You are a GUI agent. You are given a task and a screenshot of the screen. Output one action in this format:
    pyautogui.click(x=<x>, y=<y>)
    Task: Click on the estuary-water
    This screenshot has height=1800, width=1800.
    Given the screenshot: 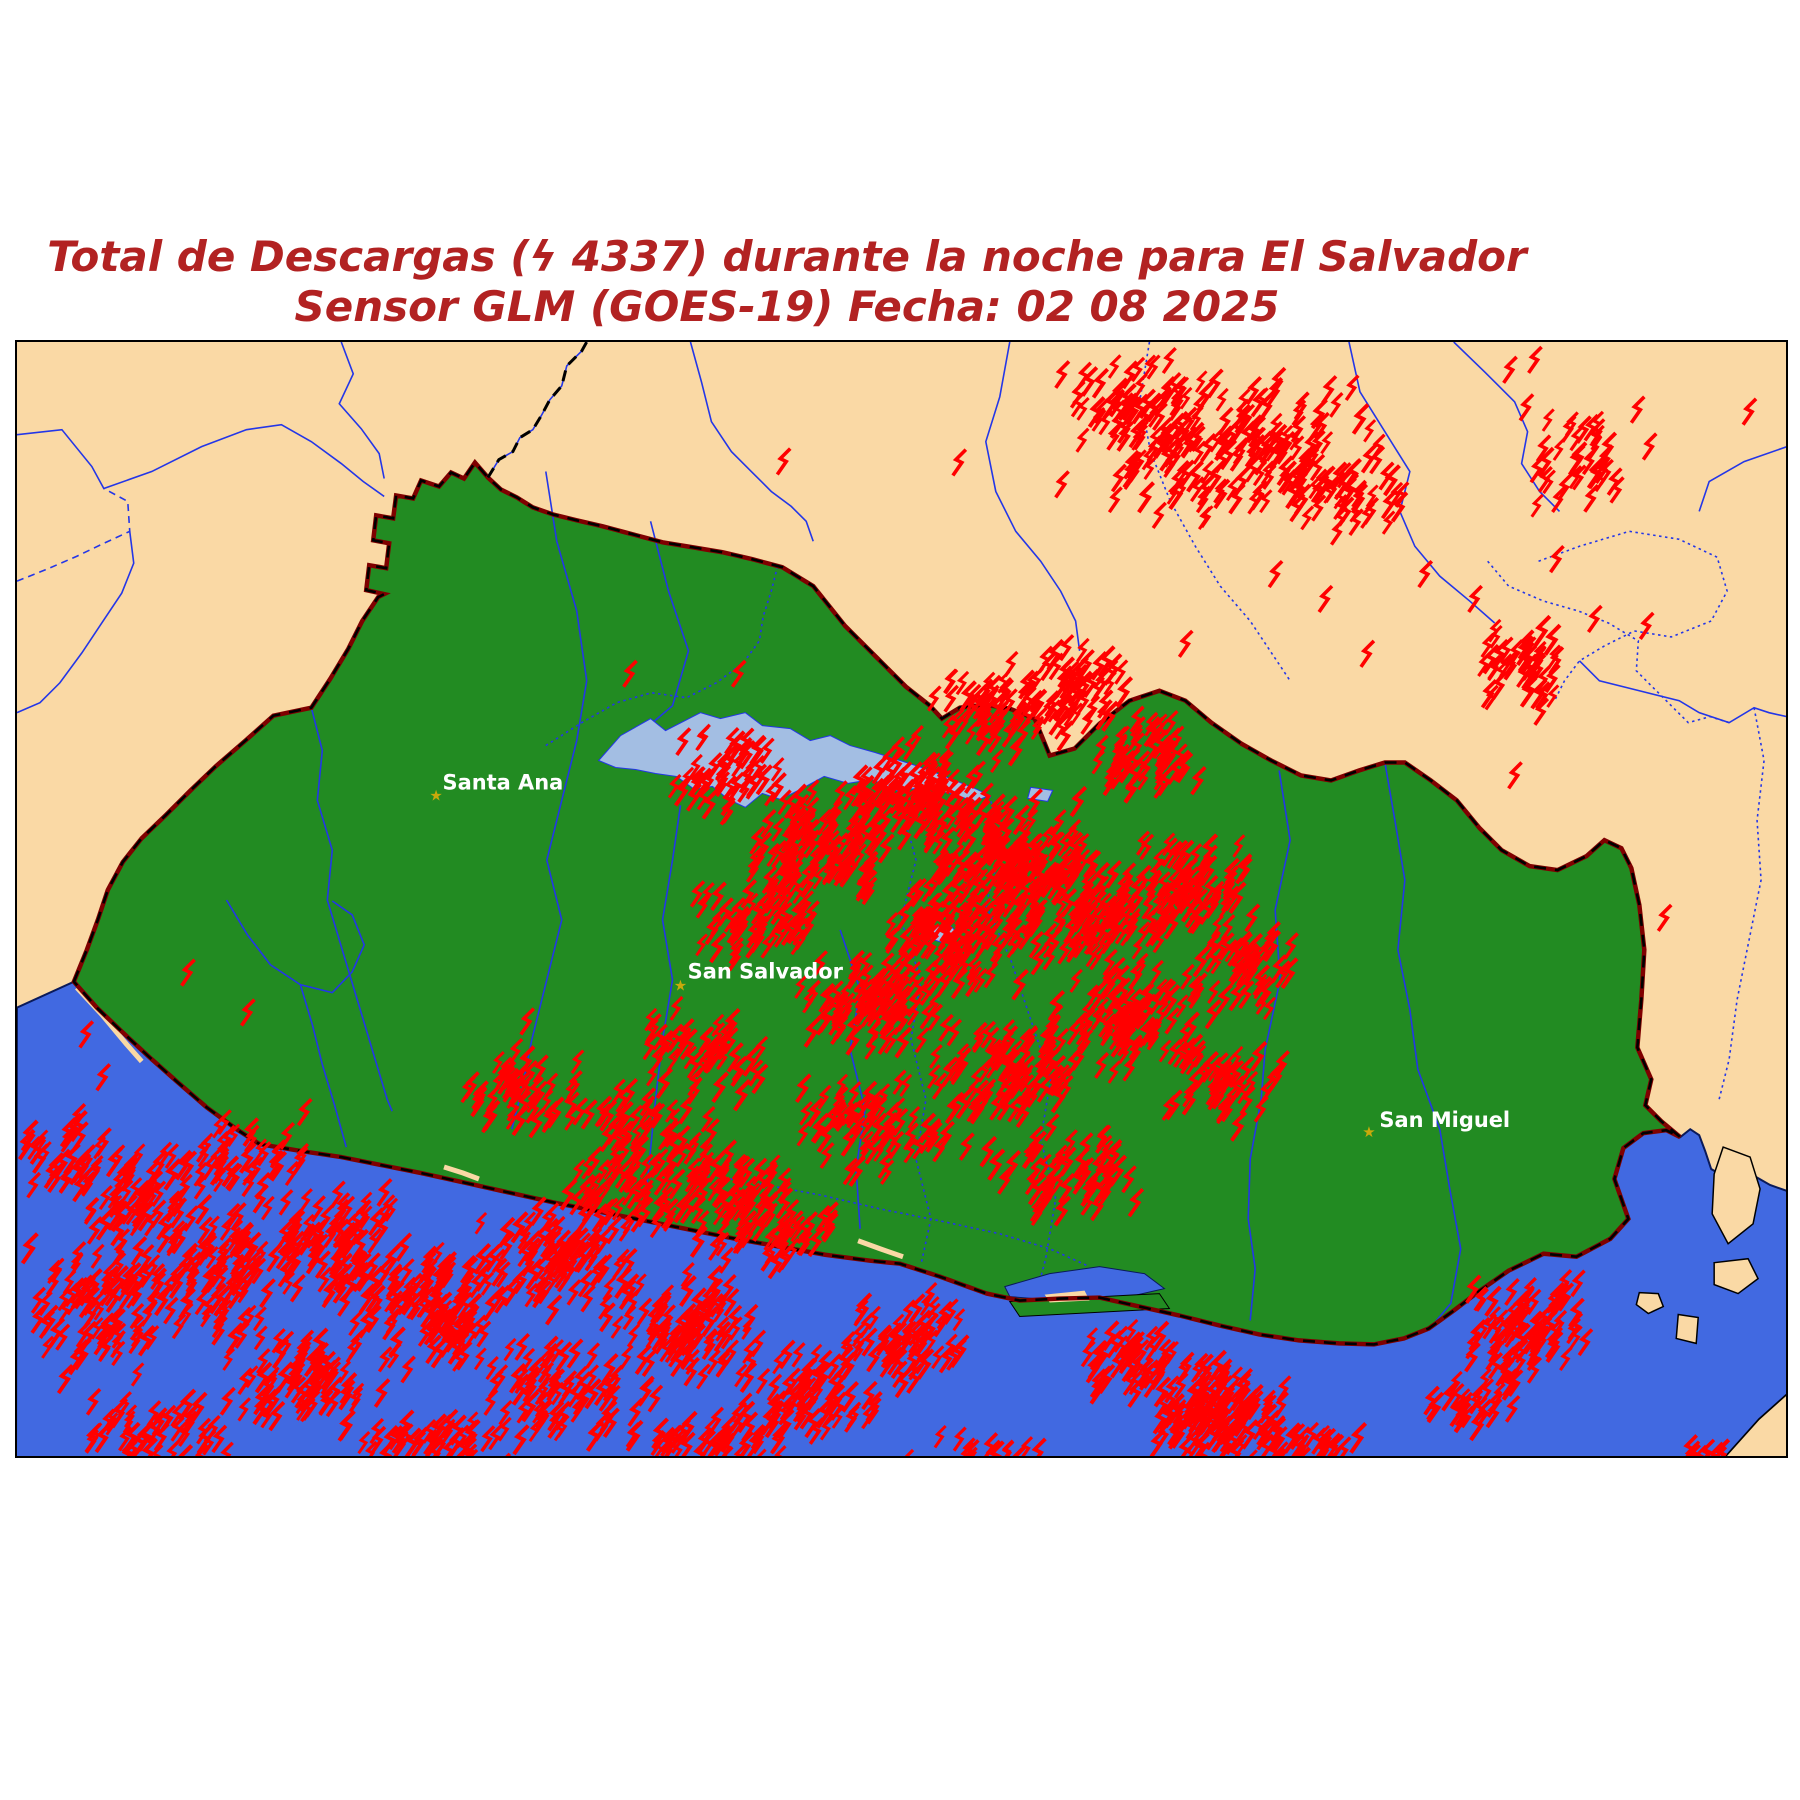 What is the action you would take?
    pyautogui.click(x=1085, y=1283)
    